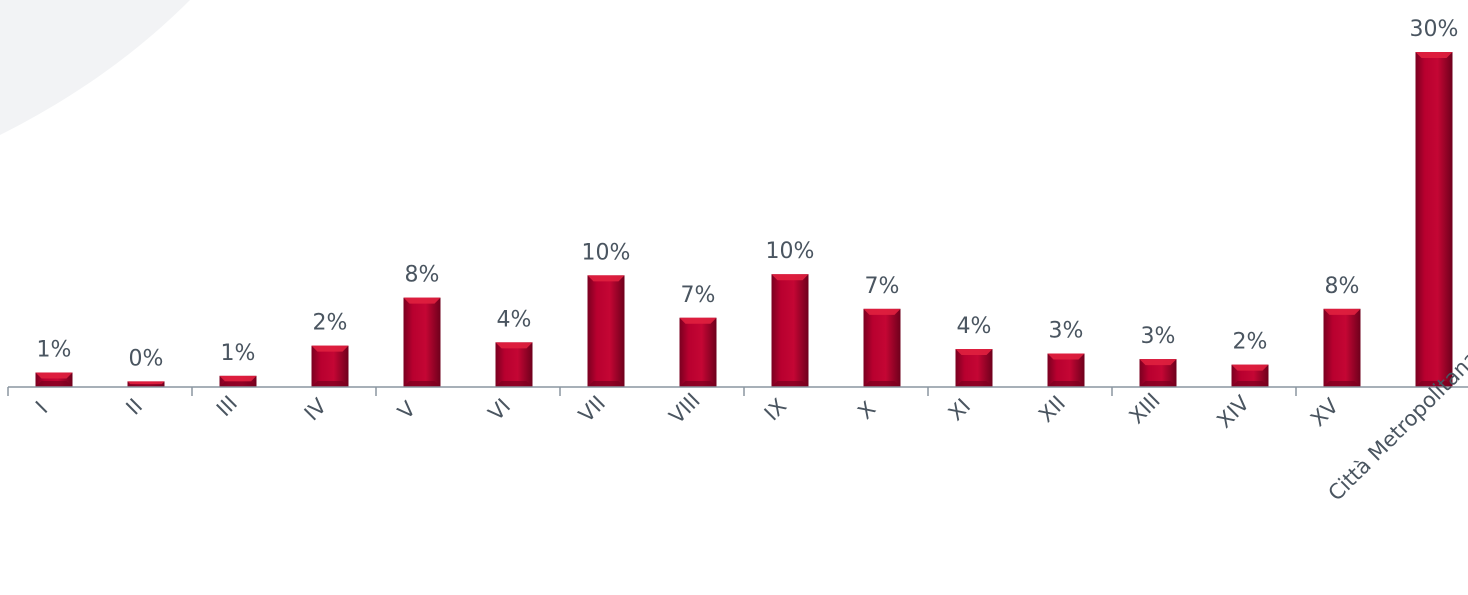 This screenshot has width=1468, height=595. I want to click on category-label: V, so click(407, 410).